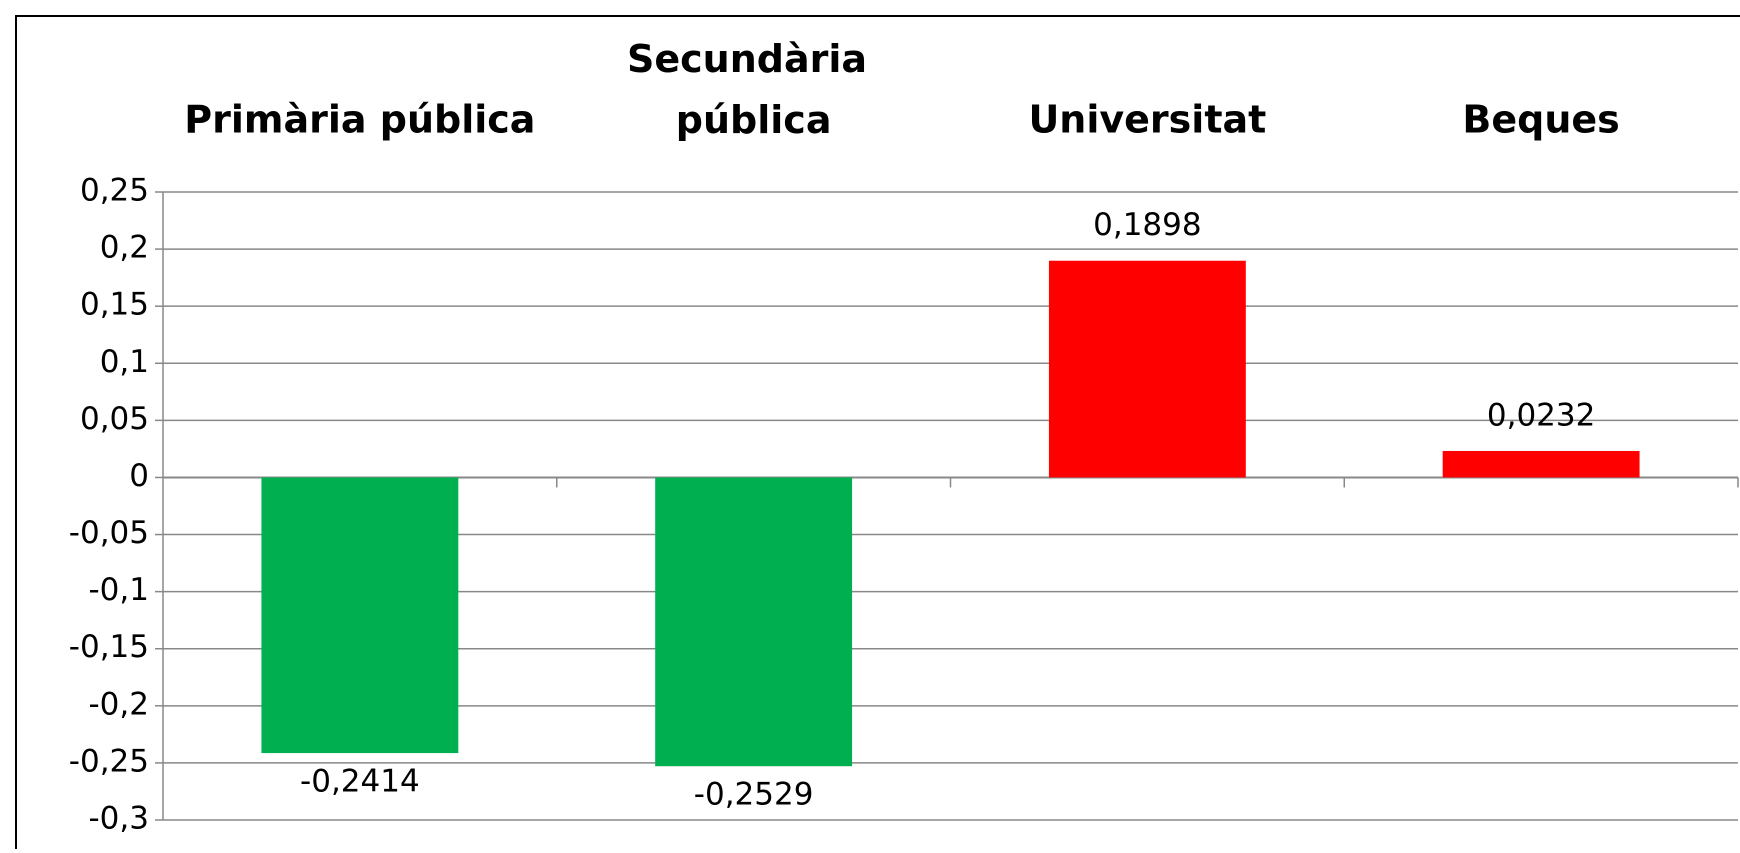 The height and width of the screenshot is (853, 1740). I want to click on y-tick-label: 0,1, so click(124, 362).